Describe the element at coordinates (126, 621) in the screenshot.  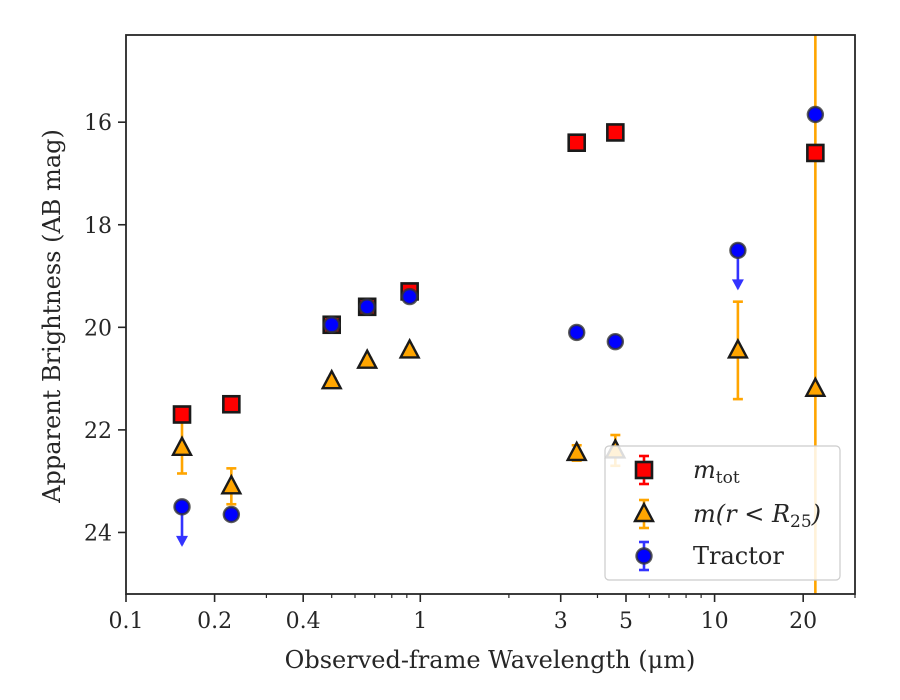
I see `x-tick-label: 0.1` at that location.